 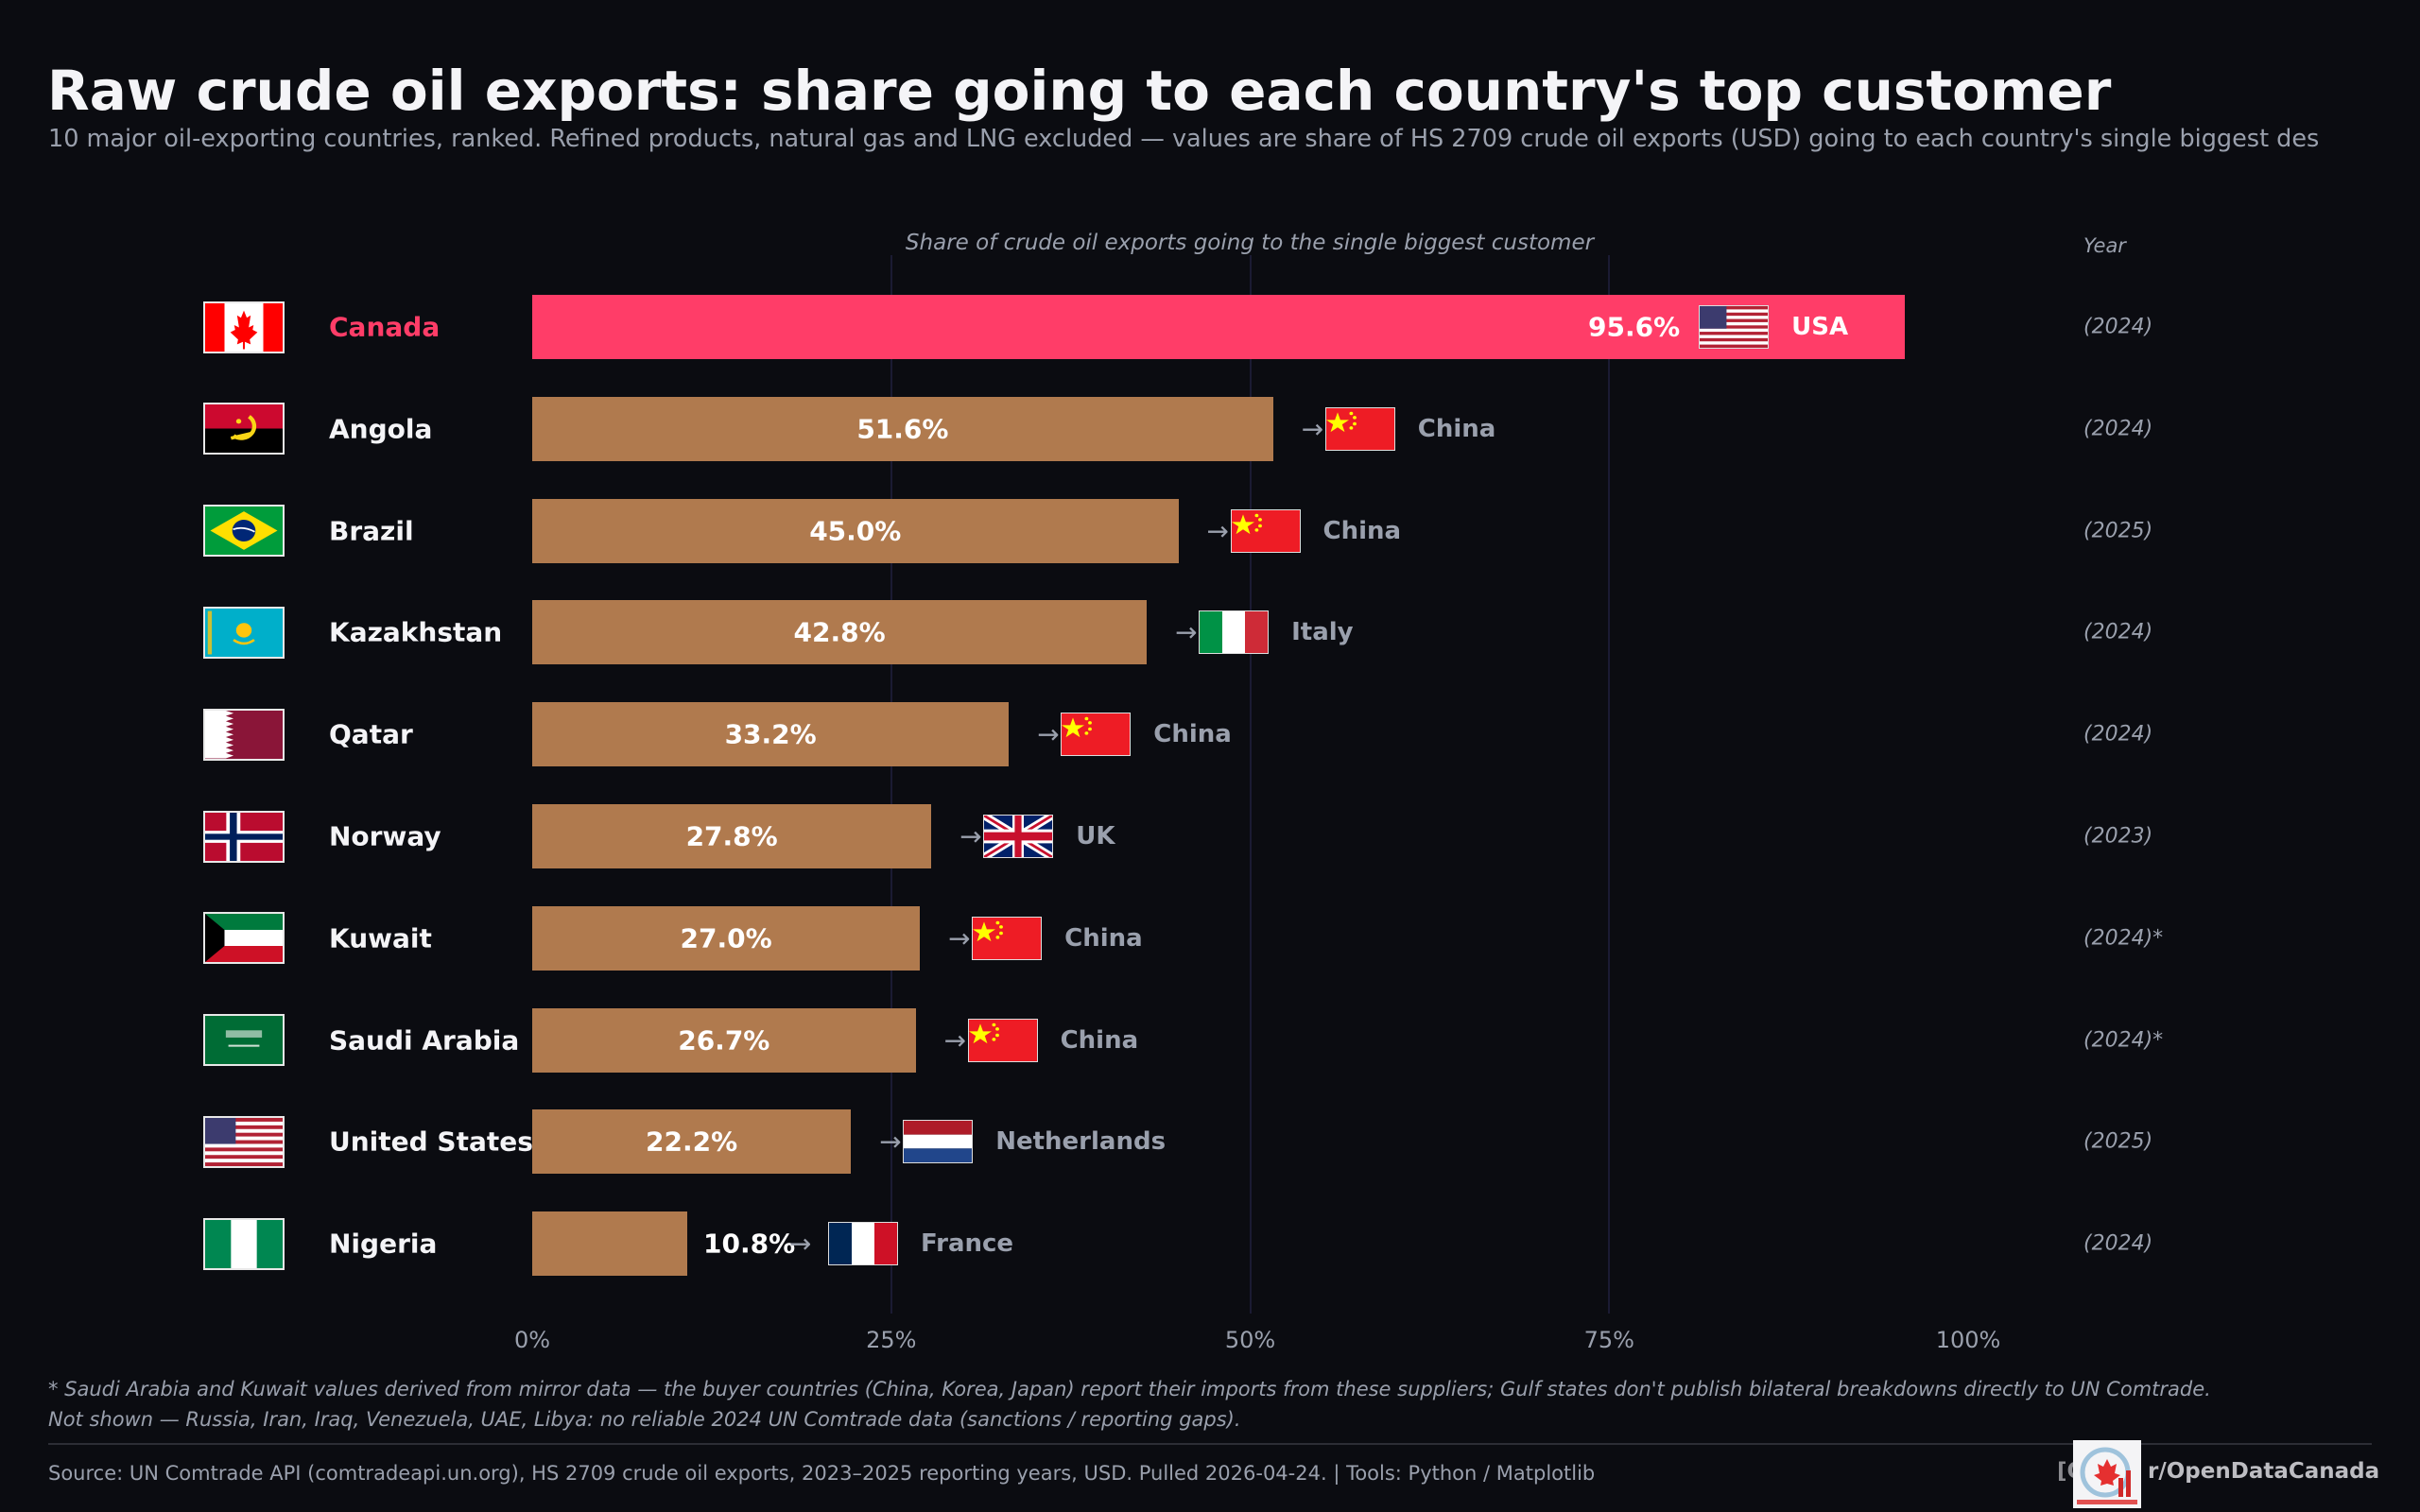 What do you see at coordinates (1608, 1340) in the screenshot?
I see `x-tick-label: 75%` at bounding box center [1608, 1340].